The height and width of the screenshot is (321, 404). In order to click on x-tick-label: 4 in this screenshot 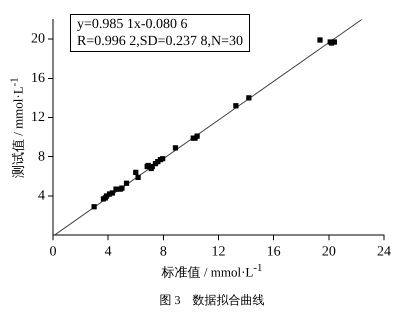, I will do `click(108, 252)`.